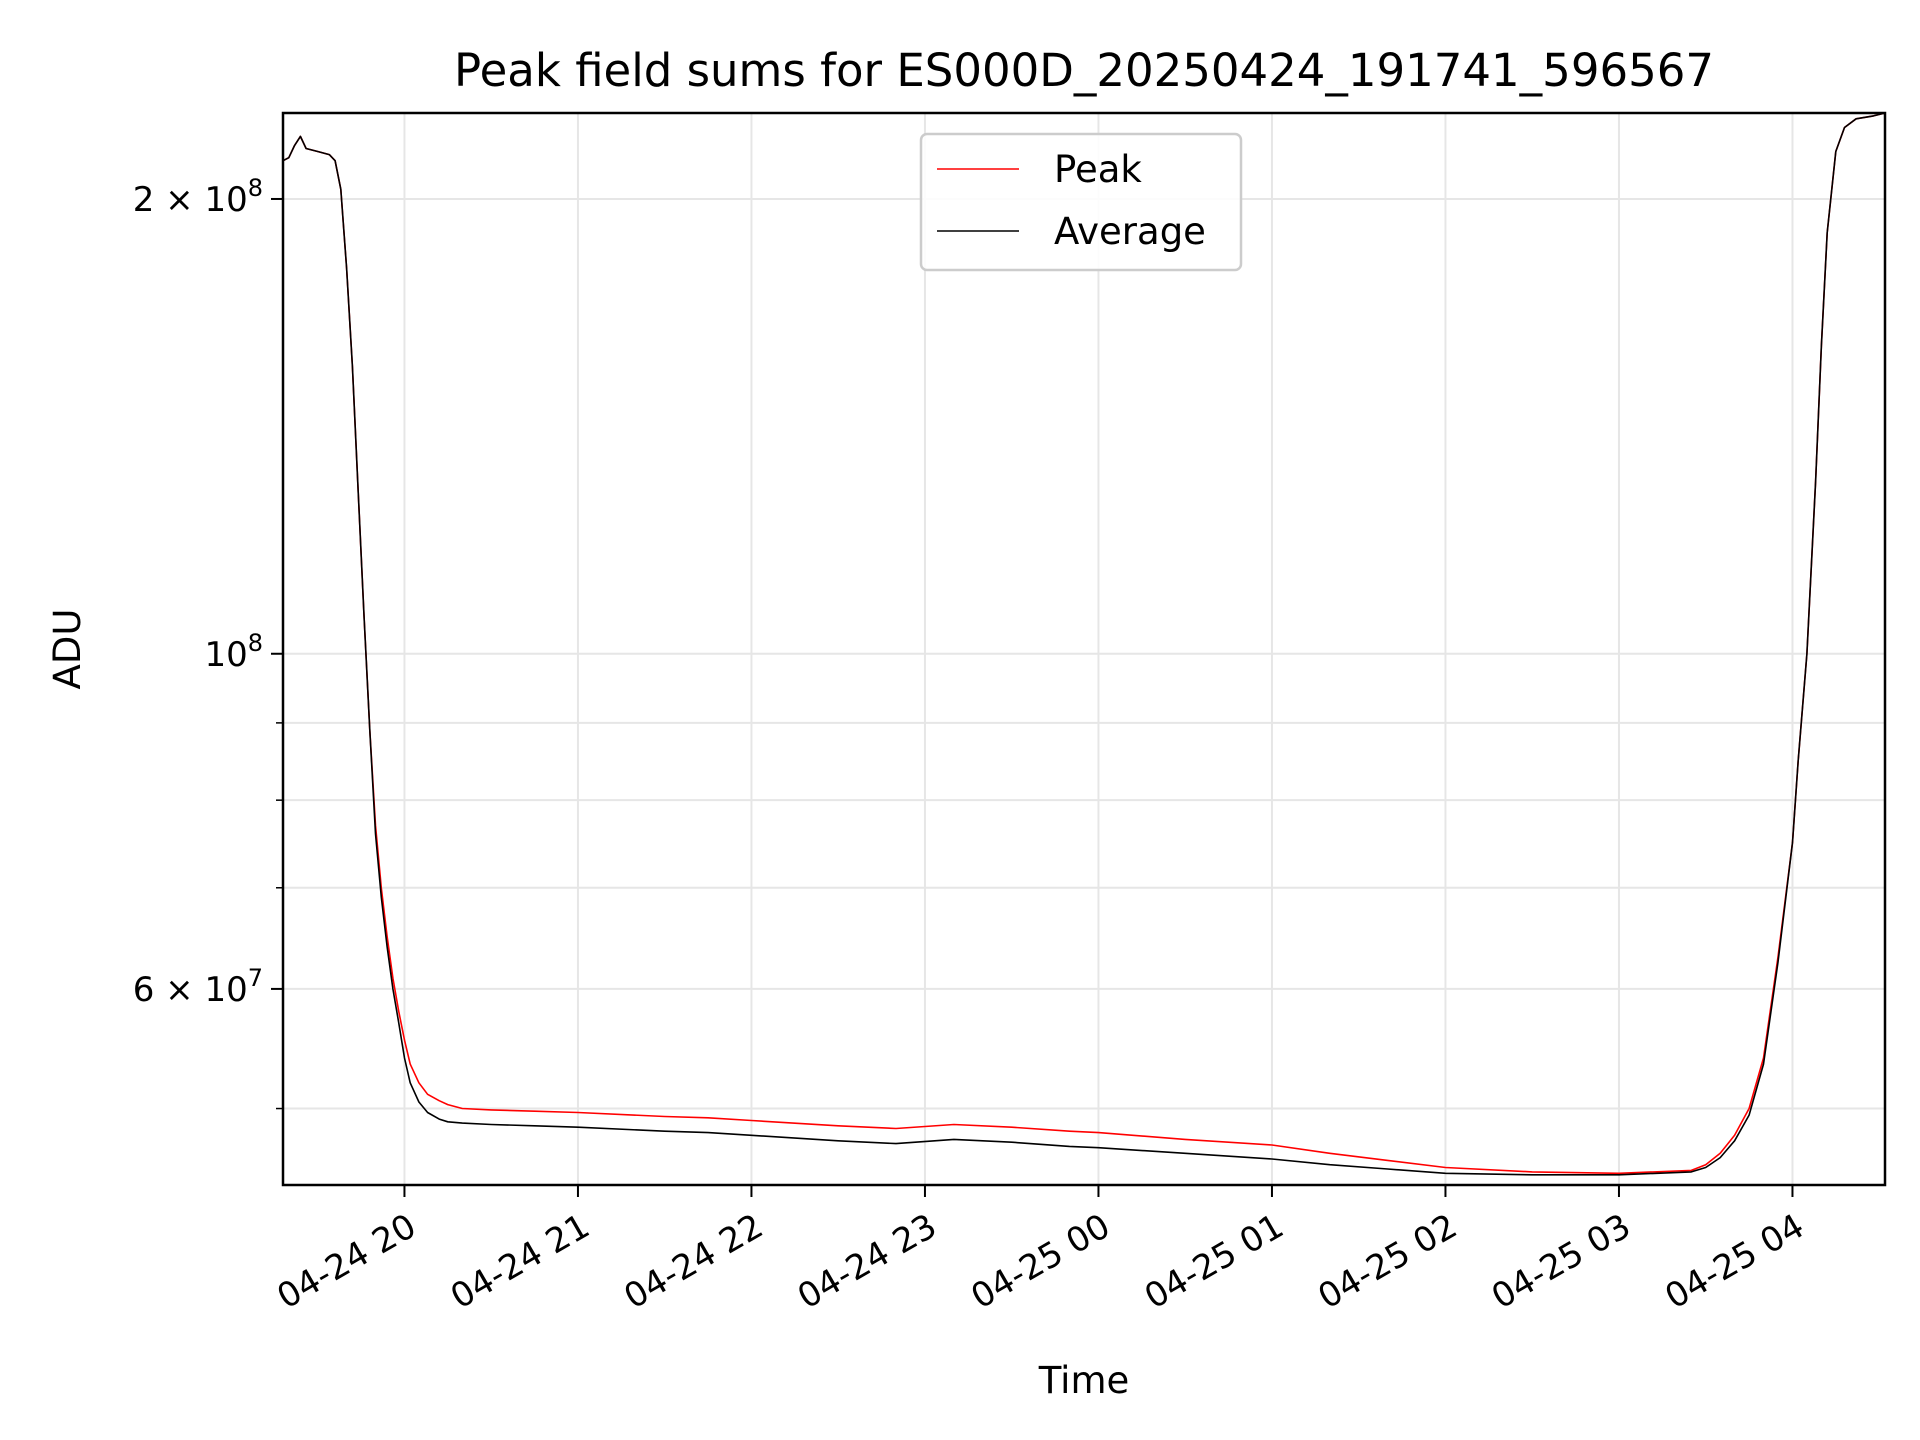 The height and width of the screenshot is (1440, 1920). What do you see at coordinates (1098, 169) in the screenshot?
I see `legend-label-peak: Peak` at bounding box center [1098, 169].